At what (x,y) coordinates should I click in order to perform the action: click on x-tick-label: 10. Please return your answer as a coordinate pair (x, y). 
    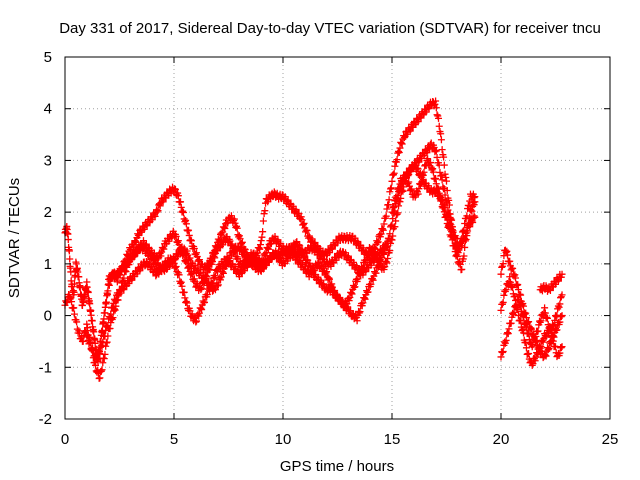
    Looking at the image, I should click on (283, 439).